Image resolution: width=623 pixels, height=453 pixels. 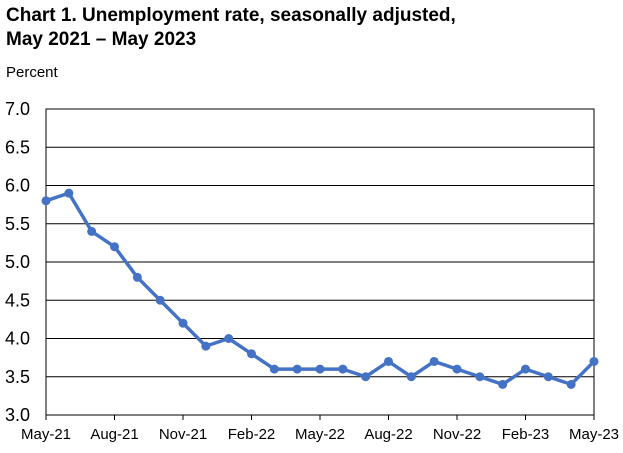 I want to click on y-tick-label-6.5: 6.5, so click(x=17, y=147).